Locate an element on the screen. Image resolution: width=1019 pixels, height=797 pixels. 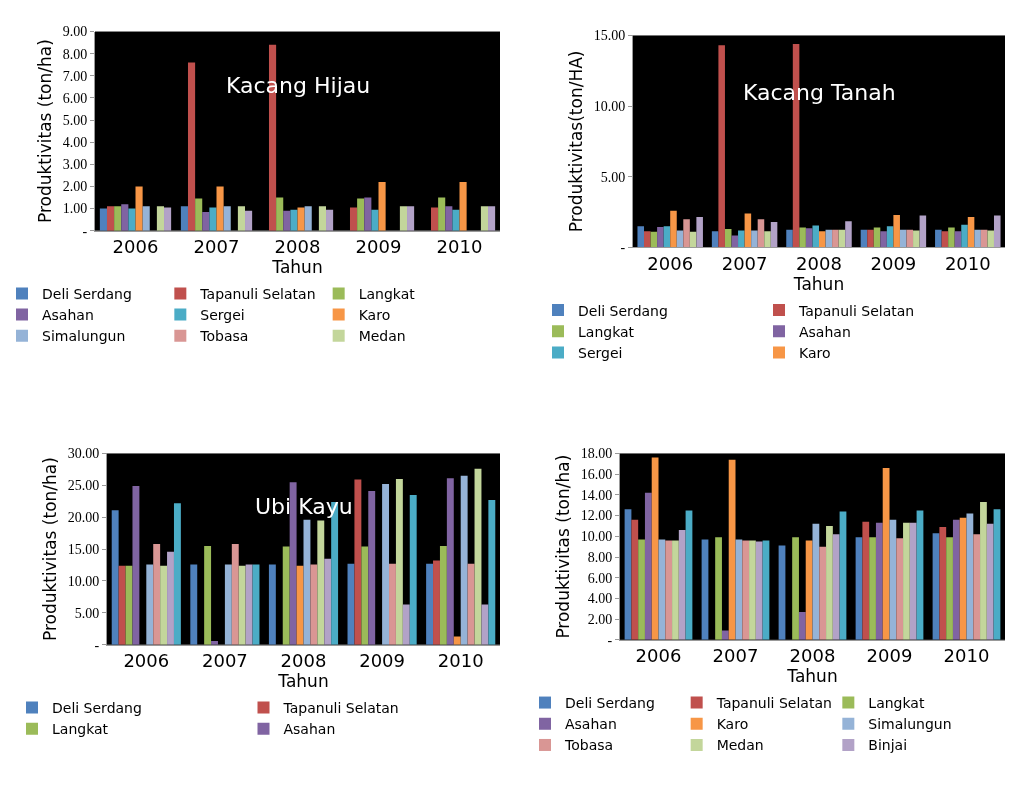
y-tick-label: 4.00 is located at coordinates (600, 599).